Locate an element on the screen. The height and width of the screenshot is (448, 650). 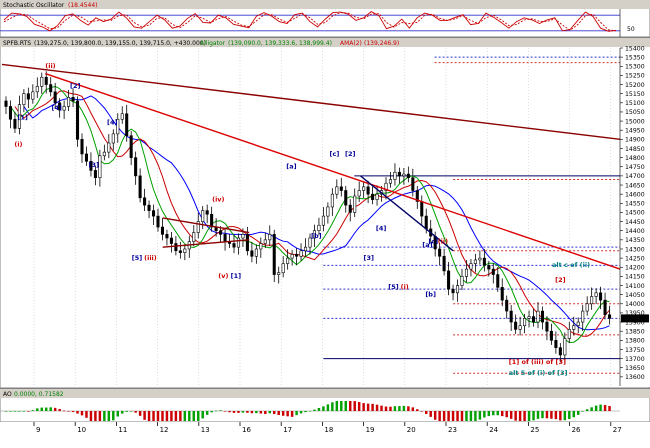
price-tick-label: 13700 is located at coordinates (635, 359).